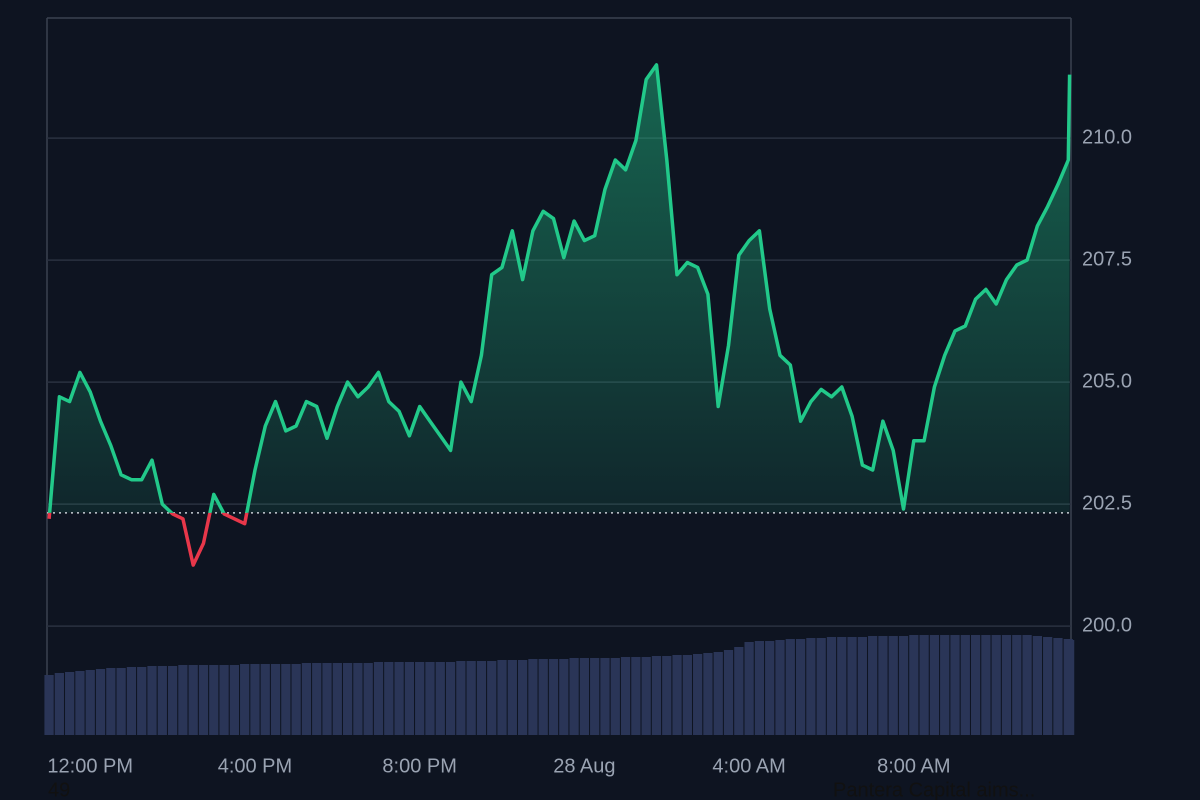 The height and width of the screenshot is (800, 1200). I want to click on x-tick-label: 8:00 PM, so click(419, 766).